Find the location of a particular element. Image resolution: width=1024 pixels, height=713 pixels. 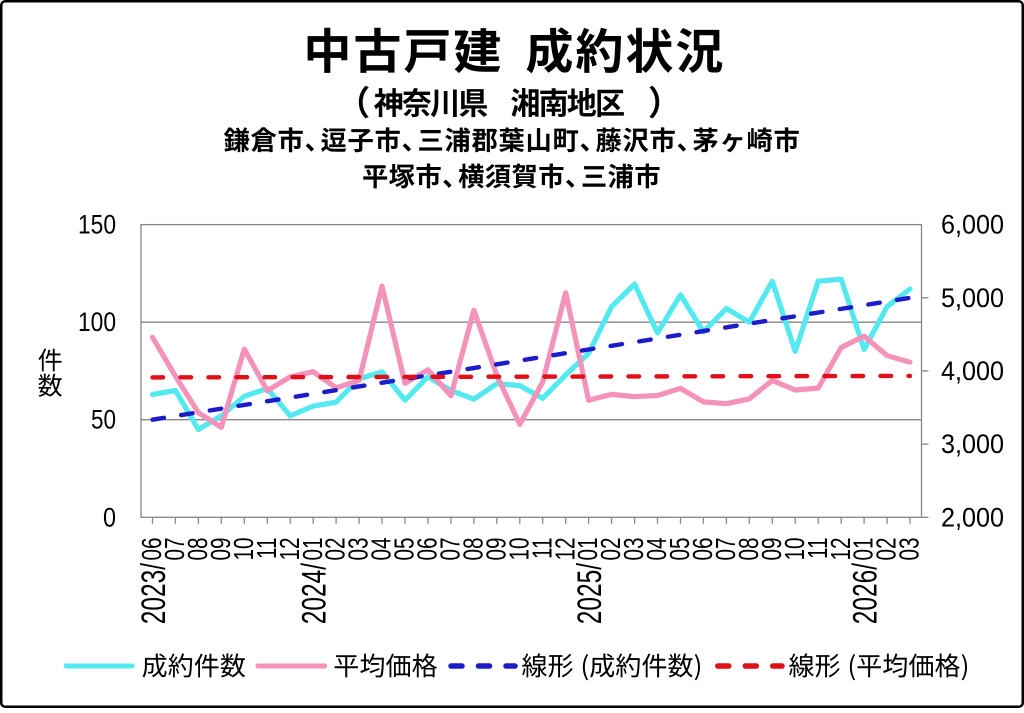

svg-text: 100 is located at coordinates (97, 322).